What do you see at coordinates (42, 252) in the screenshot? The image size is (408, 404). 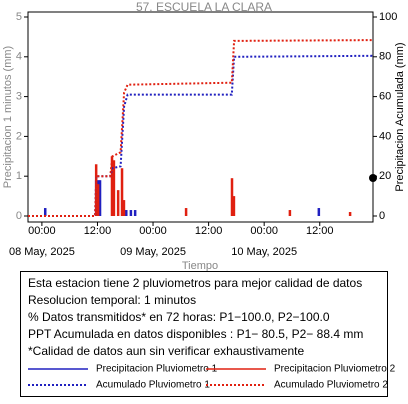 I see `date-label: 08 May, 2025` at bounding box center [42, 252].